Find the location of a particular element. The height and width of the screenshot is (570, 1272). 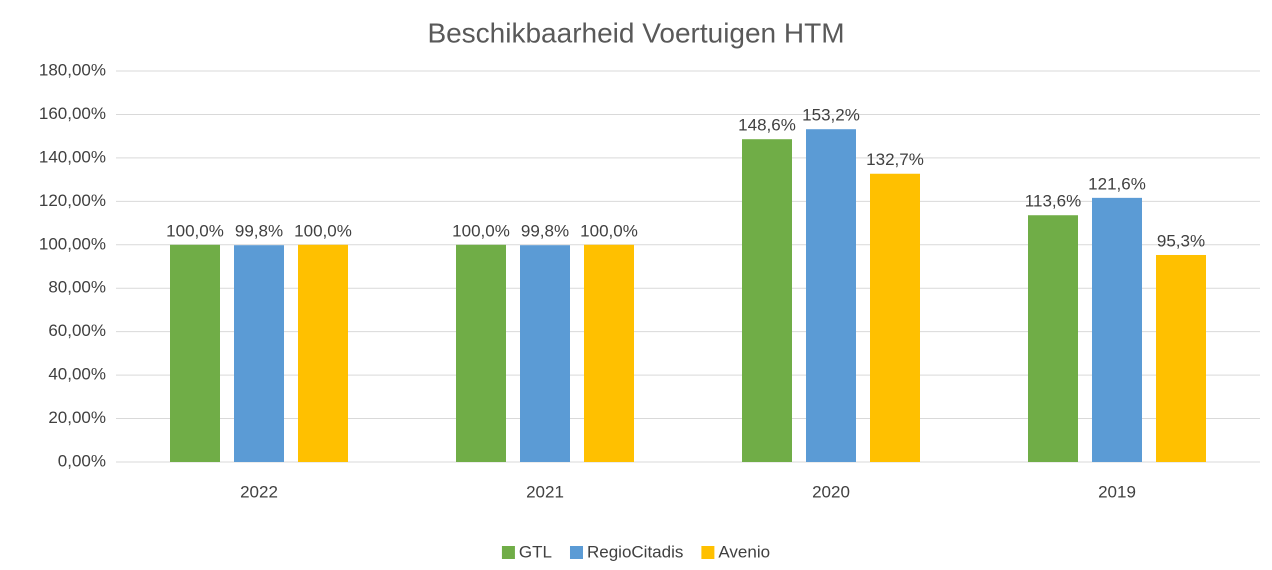

y-tick-label: 0,00% is located at coordinates (82, 460).